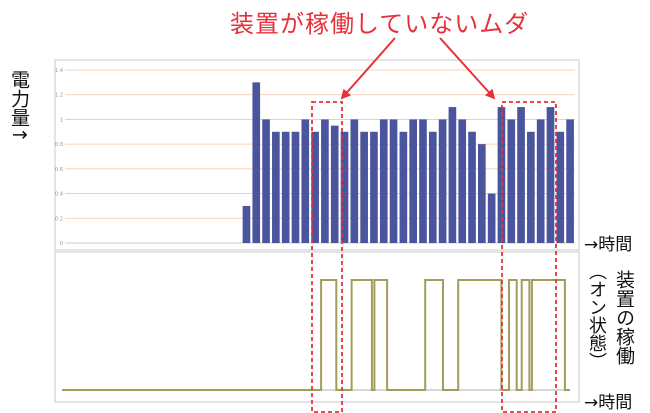 The width and height of the screenshot is (650, 413). I want to click on x-axis-label-bottom: →時間, so click(608, 403).